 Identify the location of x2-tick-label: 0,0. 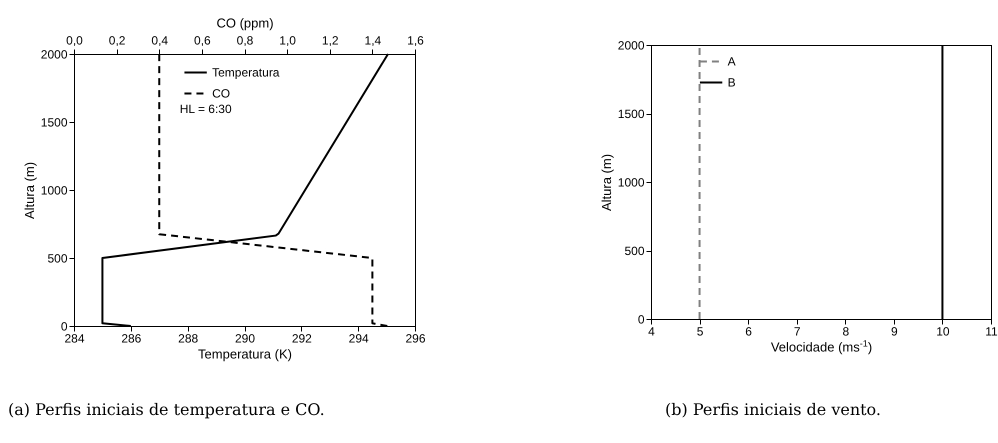
(74, 40).